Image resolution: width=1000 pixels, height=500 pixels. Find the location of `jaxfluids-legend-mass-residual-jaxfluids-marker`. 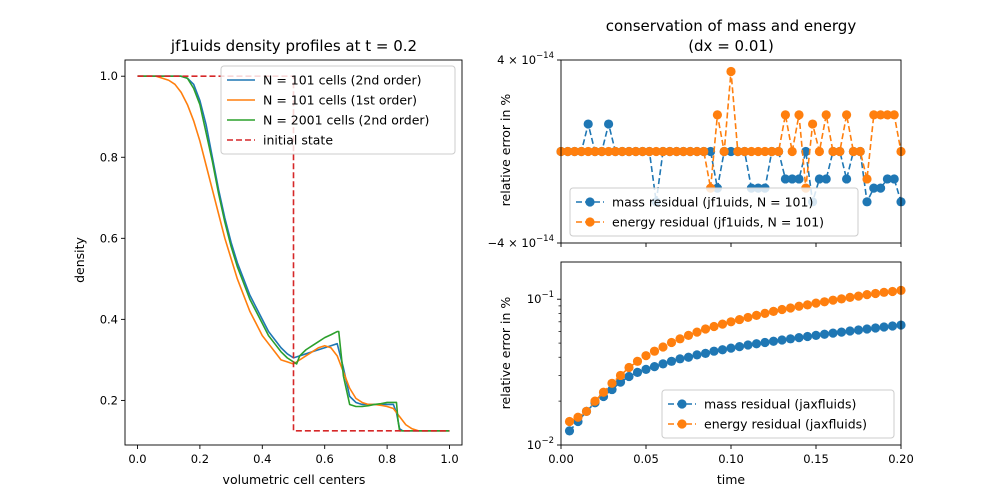

jaxfluids-legend-mass-residual-jaxfluids-marker is located at coordinates (682, 404).